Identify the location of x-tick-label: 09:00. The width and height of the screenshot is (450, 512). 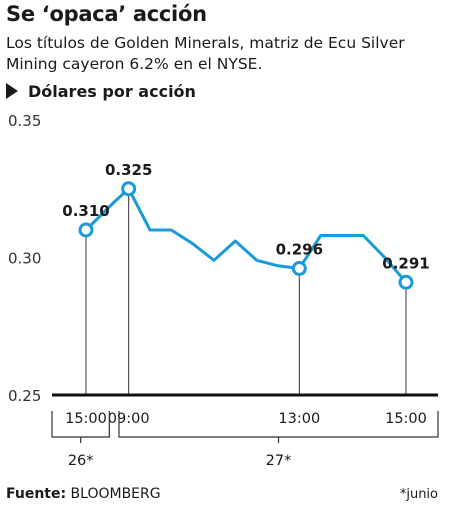
(129, 419).